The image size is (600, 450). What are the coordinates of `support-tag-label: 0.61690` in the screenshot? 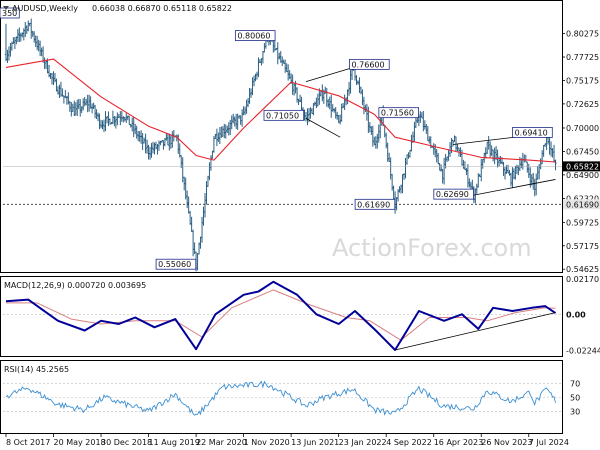 It's located at (582, 204).